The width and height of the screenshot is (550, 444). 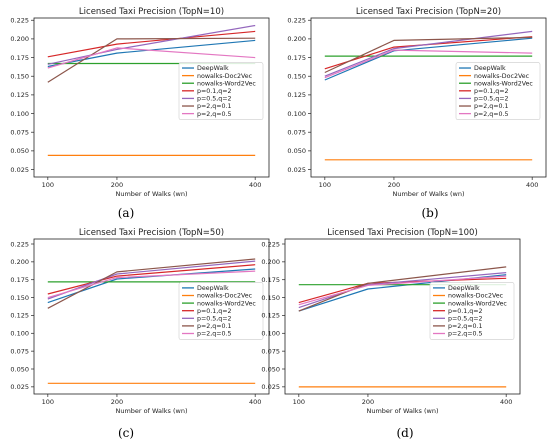 What do you see at coordinates (402, 233) in the screenshot?
I see `chart-title: Licensed Taxi Precision (TopN=100)` at bounding box center [402, 233].